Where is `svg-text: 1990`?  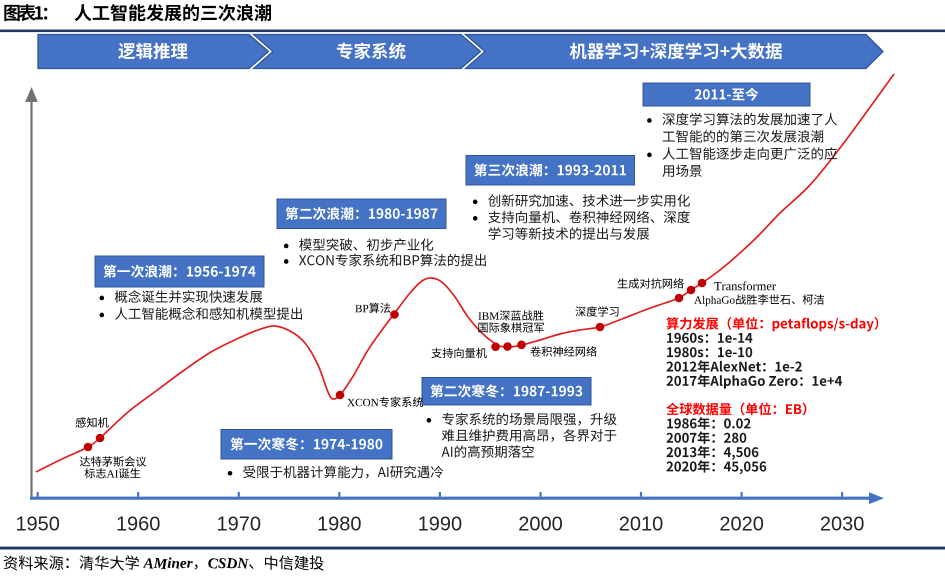
svg-text: 1990 is located at coordinates (440, 525).